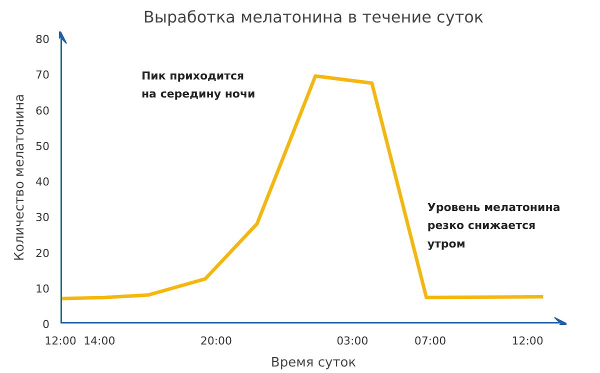 The height and width of the screenshot is (373, 600). I want to click on annotation: Уровень мелатонина резко снижается утром, so click(493, 225).